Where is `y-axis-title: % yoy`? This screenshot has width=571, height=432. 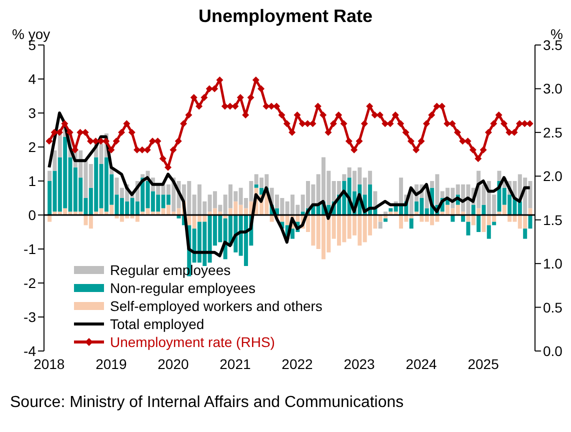 y-axis-title: % yoy is located at coordinates (31, 34).